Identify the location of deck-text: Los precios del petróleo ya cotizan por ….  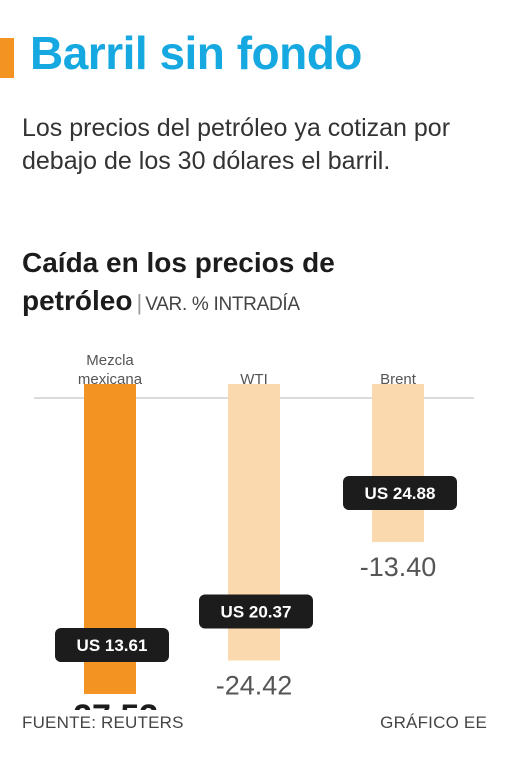
(236, 144).